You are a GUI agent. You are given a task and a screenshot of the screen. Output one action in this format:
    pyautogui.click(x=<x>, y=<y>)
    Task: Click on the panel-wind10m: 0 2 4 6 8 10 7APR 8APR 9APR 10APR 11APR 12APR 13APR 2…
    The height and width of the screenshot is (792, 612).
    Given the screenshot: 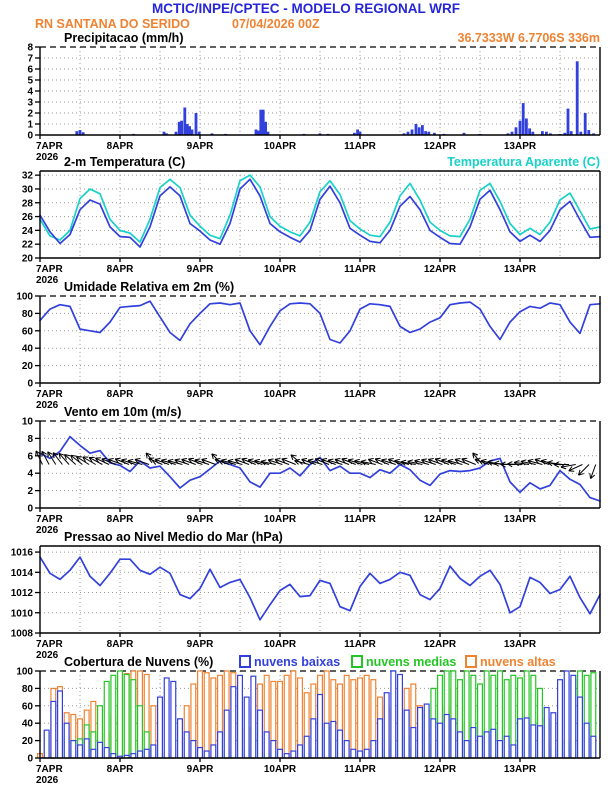 What is the action you would take?
    pyautogui.click(x=311, y=476)
    